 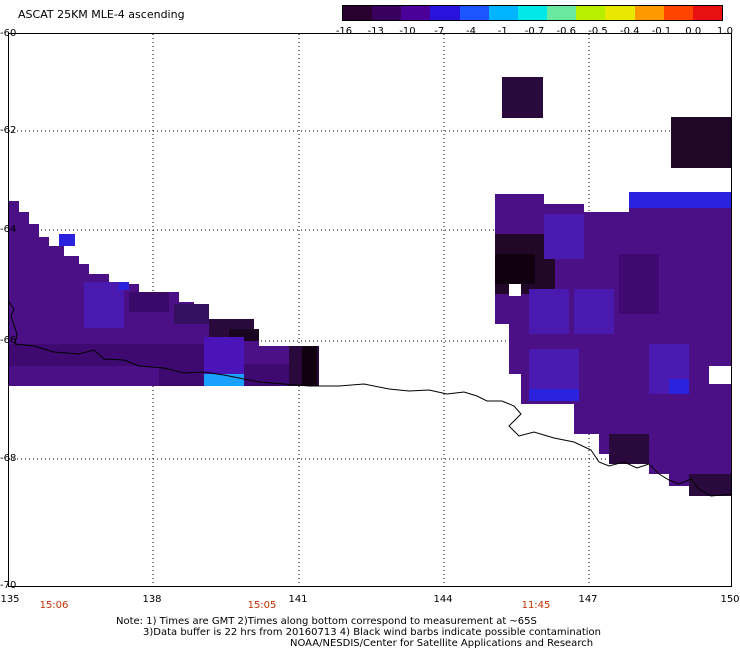 What do you see at coordinates (54, 605) in the screenshot?
I see `time-label: 15:06` at bounding box center [54, 605].